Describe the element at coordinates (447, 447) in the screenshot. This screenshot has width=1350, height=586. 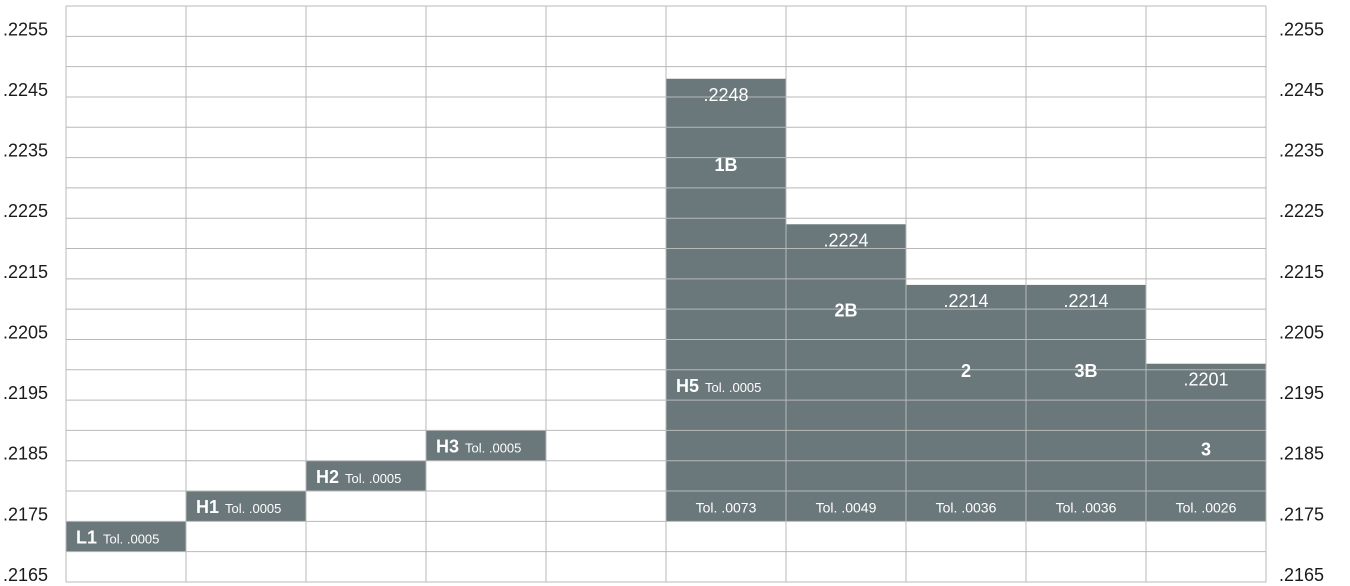
I see `box-name: H3` at that location.